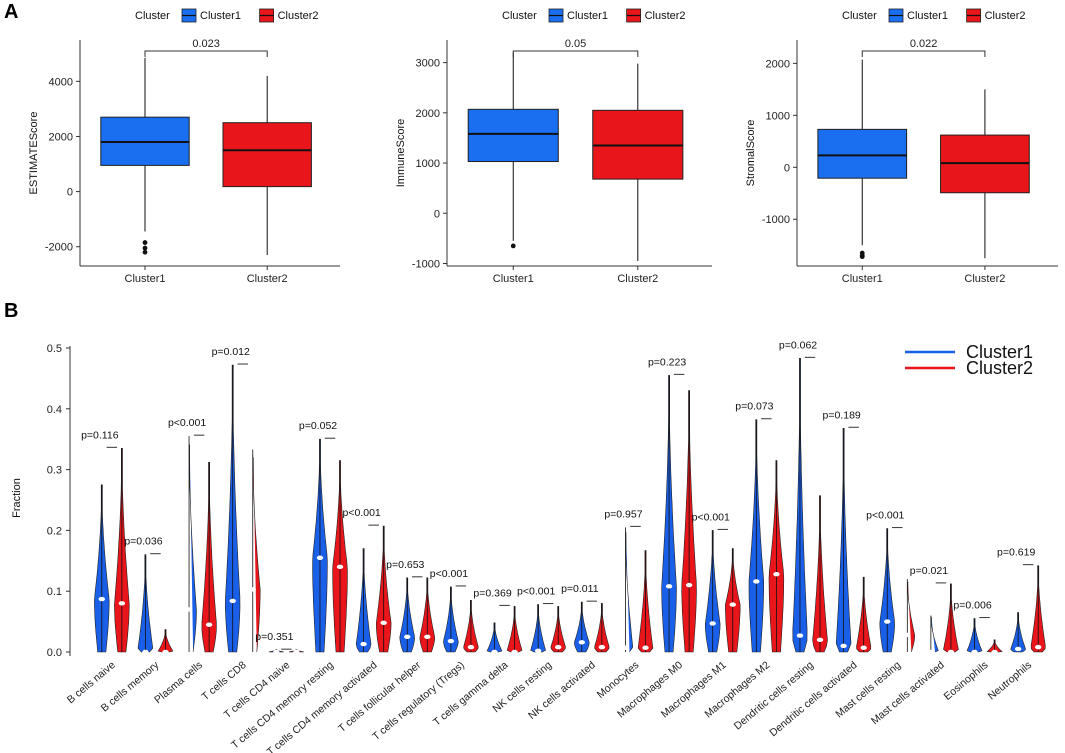  What do you see at coordinates (924, 44) in the screenshot?
I see `p-value-label: 0.022` at bounding box center [924, 44].